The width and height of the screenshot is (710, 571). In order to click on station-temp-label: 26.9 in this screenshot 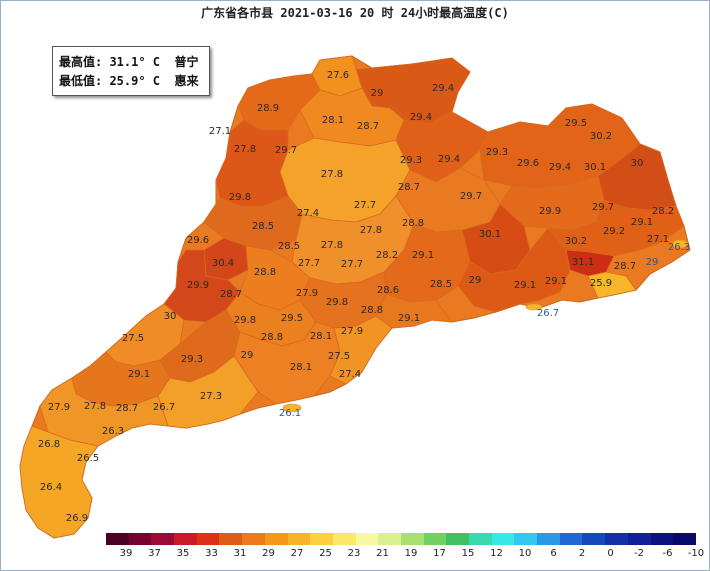, I will do `click(77, 518)`.